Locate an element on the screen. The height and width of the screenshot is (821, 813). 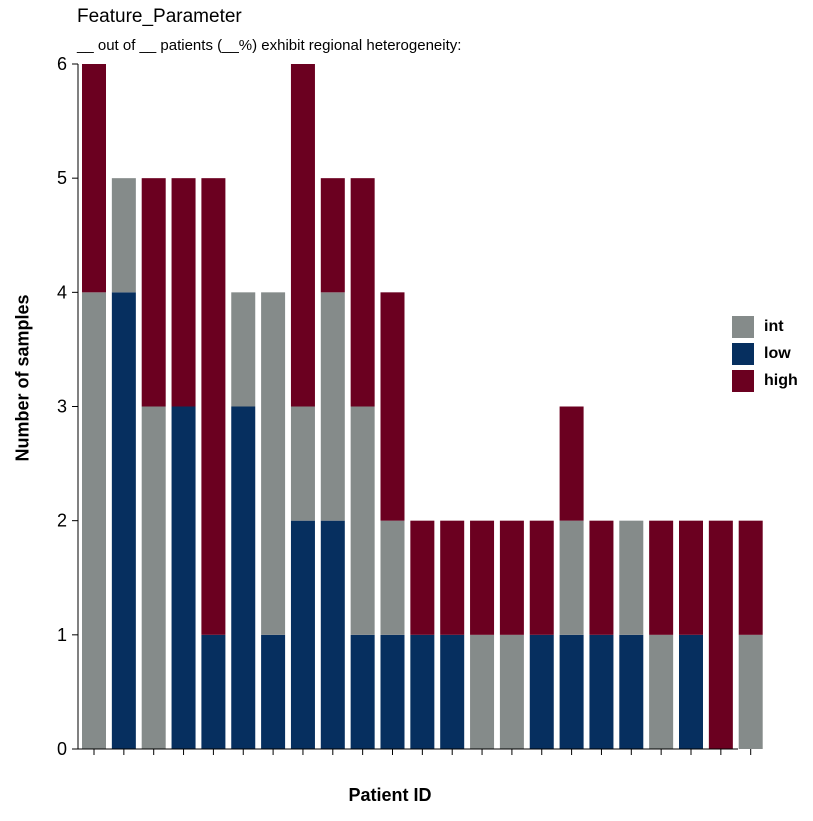
x-axis-label: Patient ID is located at coordinates (390, 795).